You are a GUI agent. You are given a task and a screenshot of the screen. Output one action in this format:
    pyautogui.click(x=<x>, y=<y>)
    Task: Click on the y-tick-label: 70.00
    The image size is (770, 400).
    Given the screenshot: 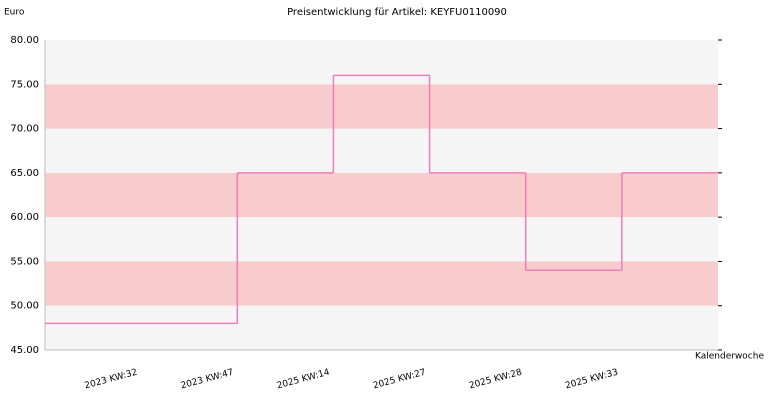 What is the action you would take?
    pyautogui.click(x=24, y=129)
    